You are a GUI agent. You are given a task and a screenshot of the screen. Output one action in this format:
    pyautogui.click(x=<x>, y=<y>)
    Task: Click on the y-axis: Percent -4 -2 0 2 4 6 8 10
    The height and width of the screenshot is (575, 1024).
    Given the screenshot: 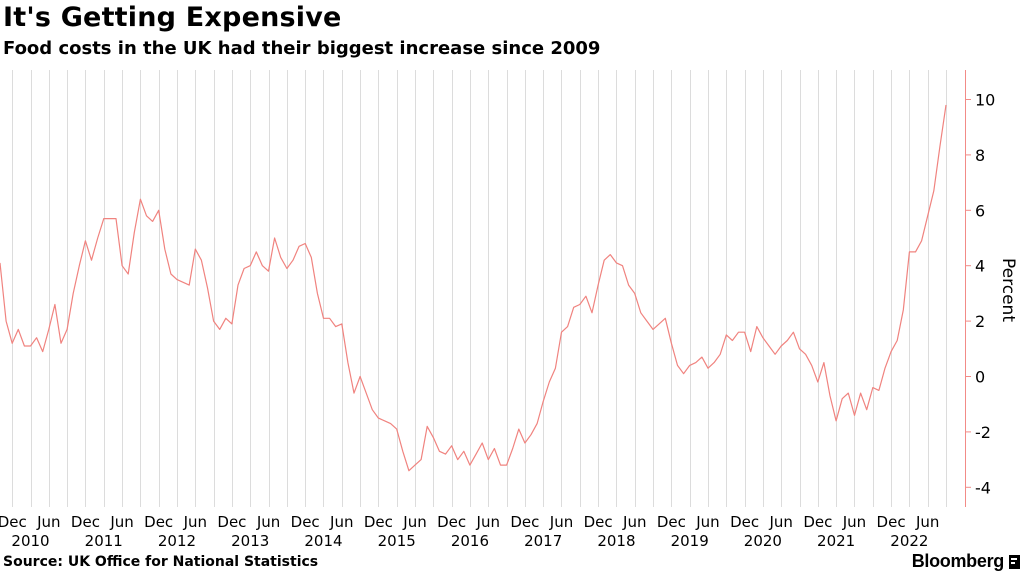 What is the action you would take?
    pyautogui.click(x=991, y=288)
    